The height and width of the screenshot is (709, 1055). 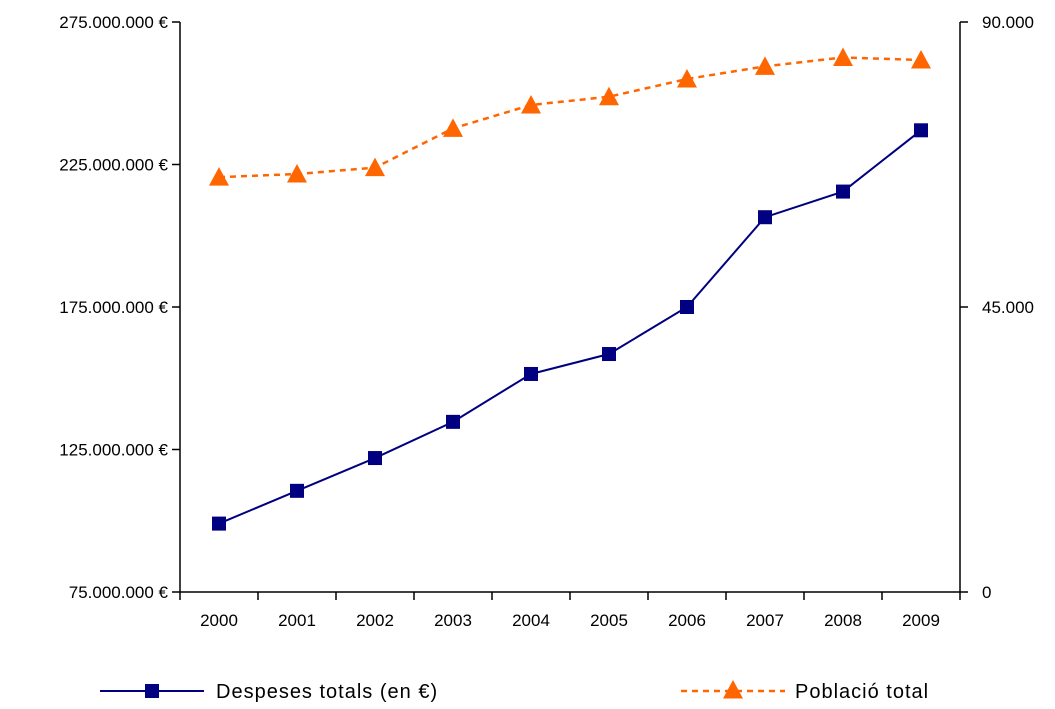 I want to click on x-axis-tick-label: 2006, so click(x=687, y=620).